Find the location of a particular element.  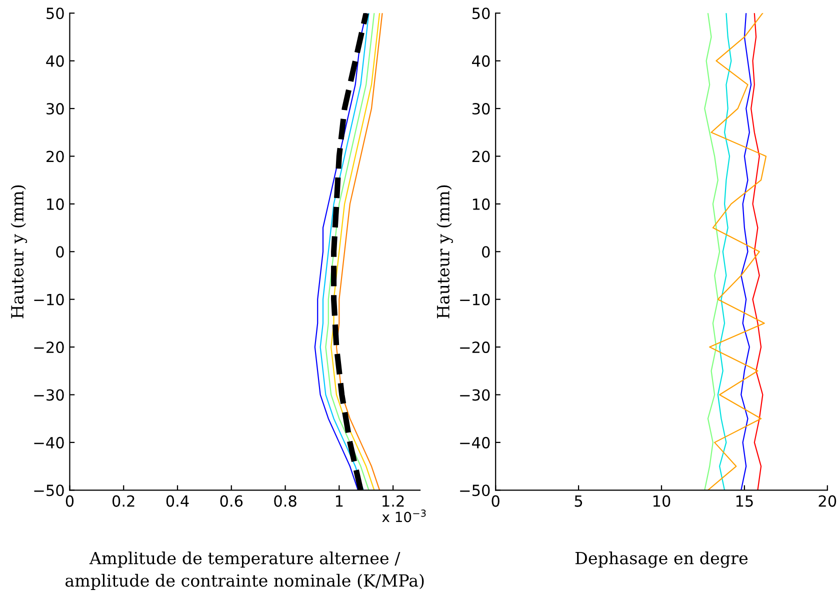

x-tick-label: 0.2 is located at coordinates (123, 501).